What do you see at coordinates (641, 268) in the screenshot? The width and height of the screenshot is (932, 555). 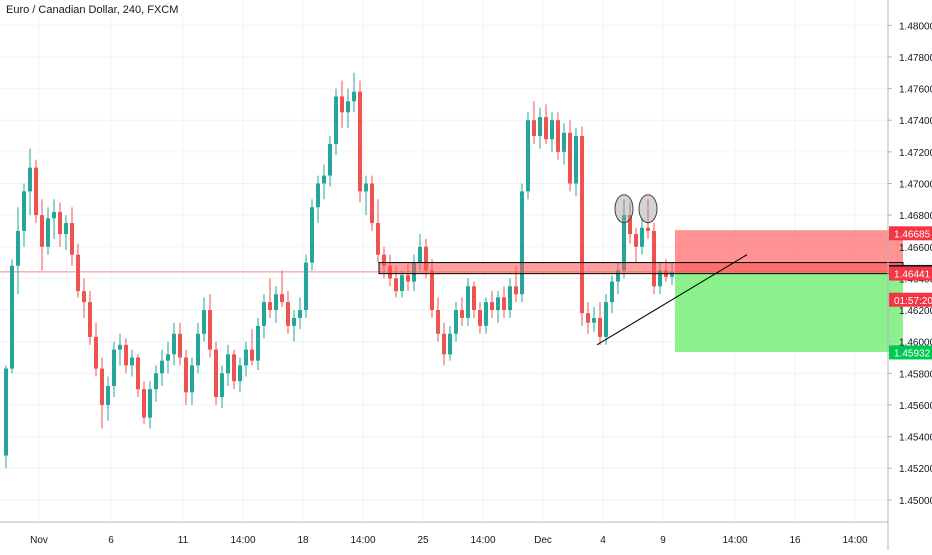 I see `resistance-zone` at bounding box center [641, 268].